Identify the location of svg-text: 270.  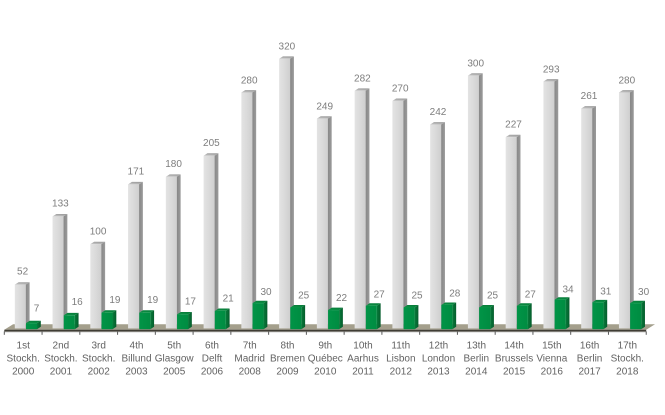
(400, 89).